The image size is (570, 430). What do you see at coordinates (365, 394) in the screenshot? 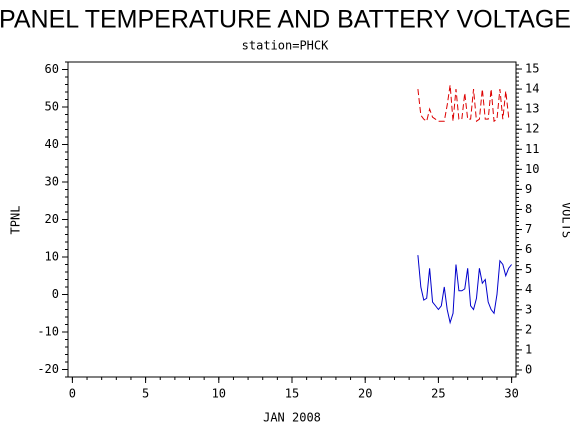
I see `x-tick-label: 20` at bounding box center [365, 394].